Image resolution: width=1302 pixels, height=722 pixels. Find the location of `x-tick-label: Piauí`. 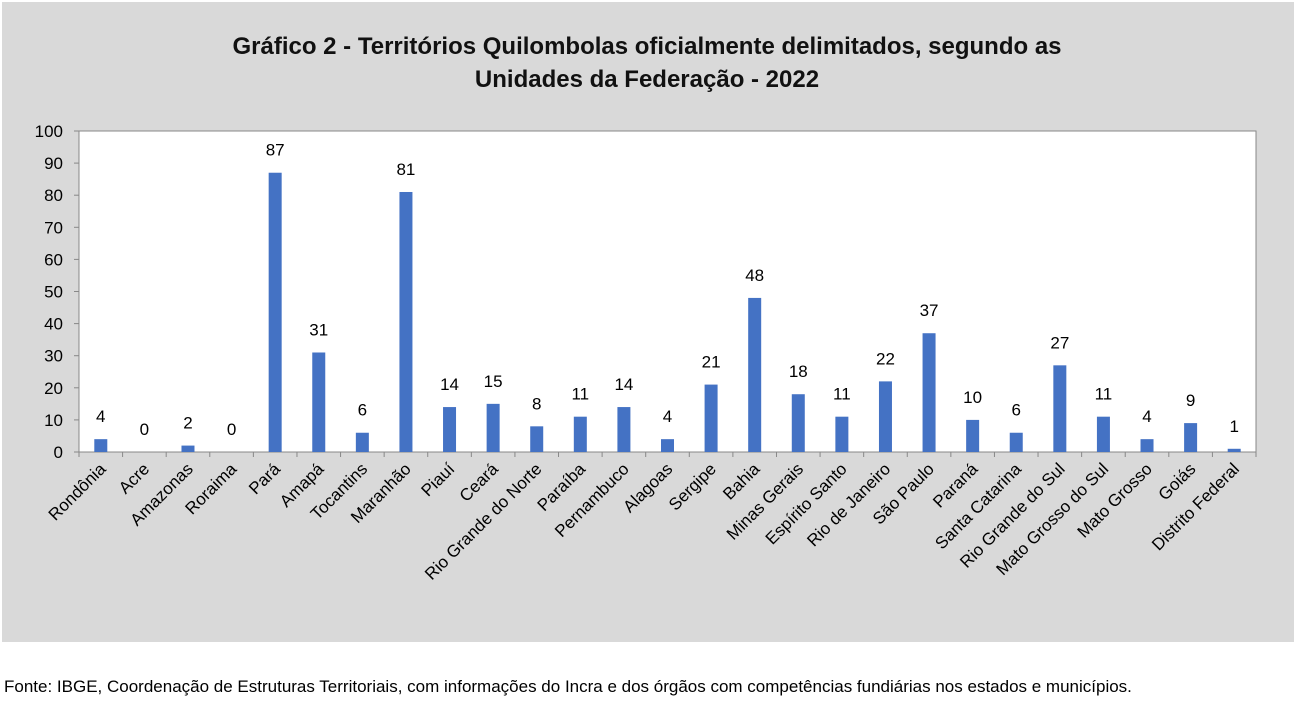

x-tick-label: Piauí is located at coordinates (438, 479).